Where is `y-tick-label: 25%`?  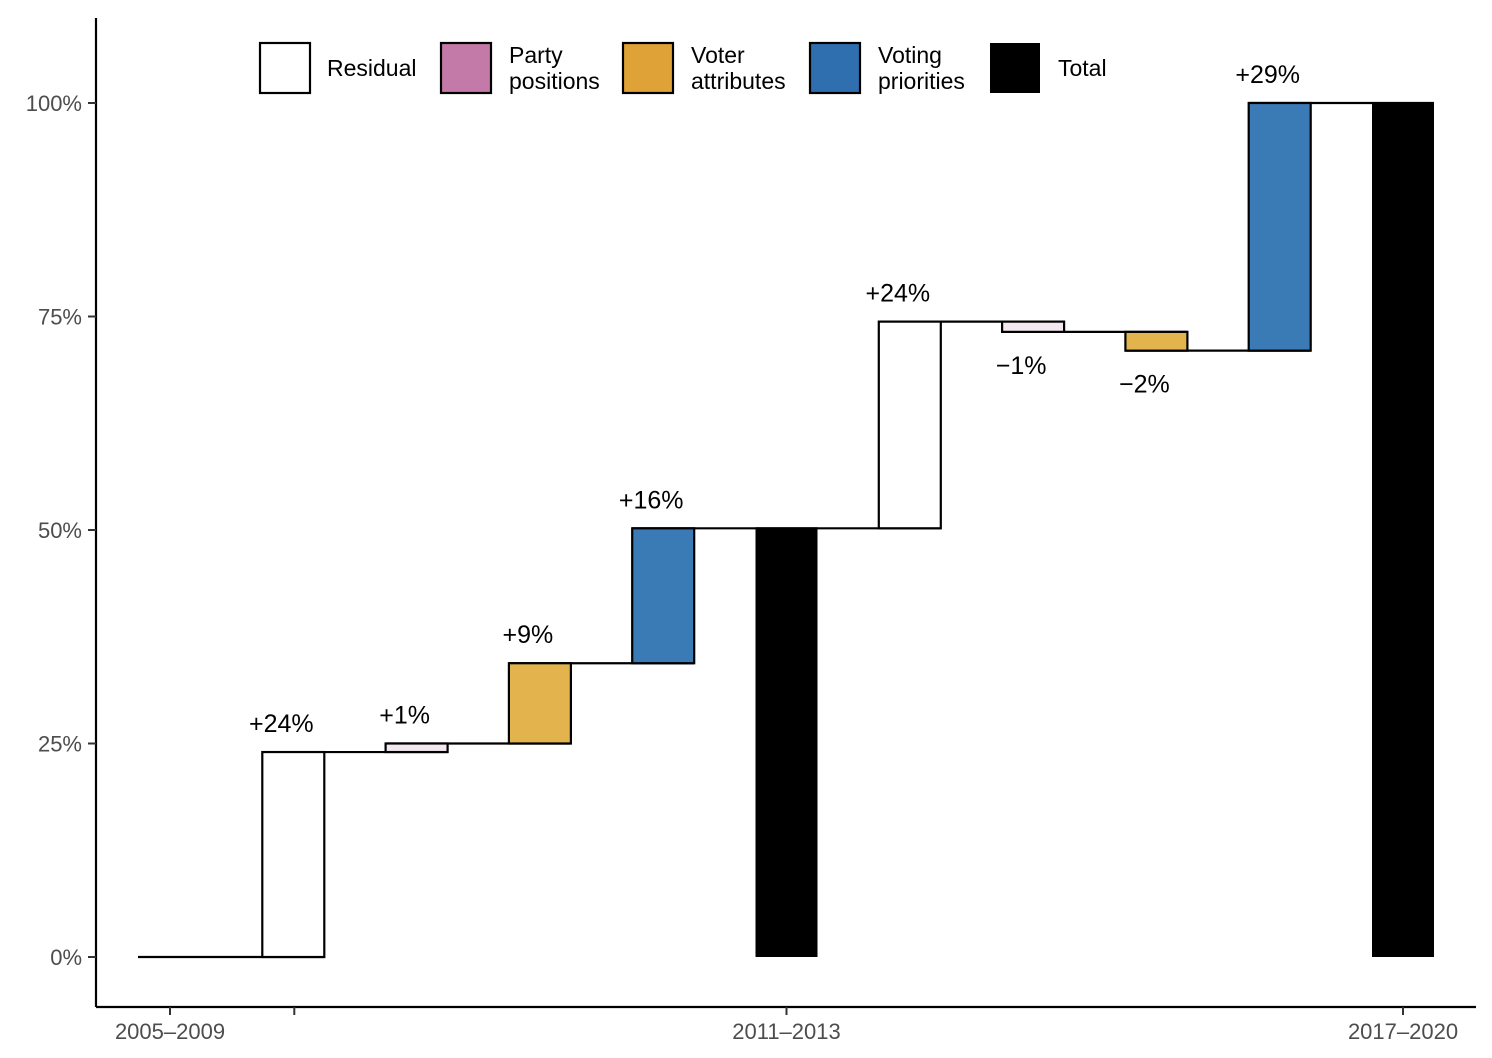 y-tick-label: 25% is located at coordinates (60, 744).